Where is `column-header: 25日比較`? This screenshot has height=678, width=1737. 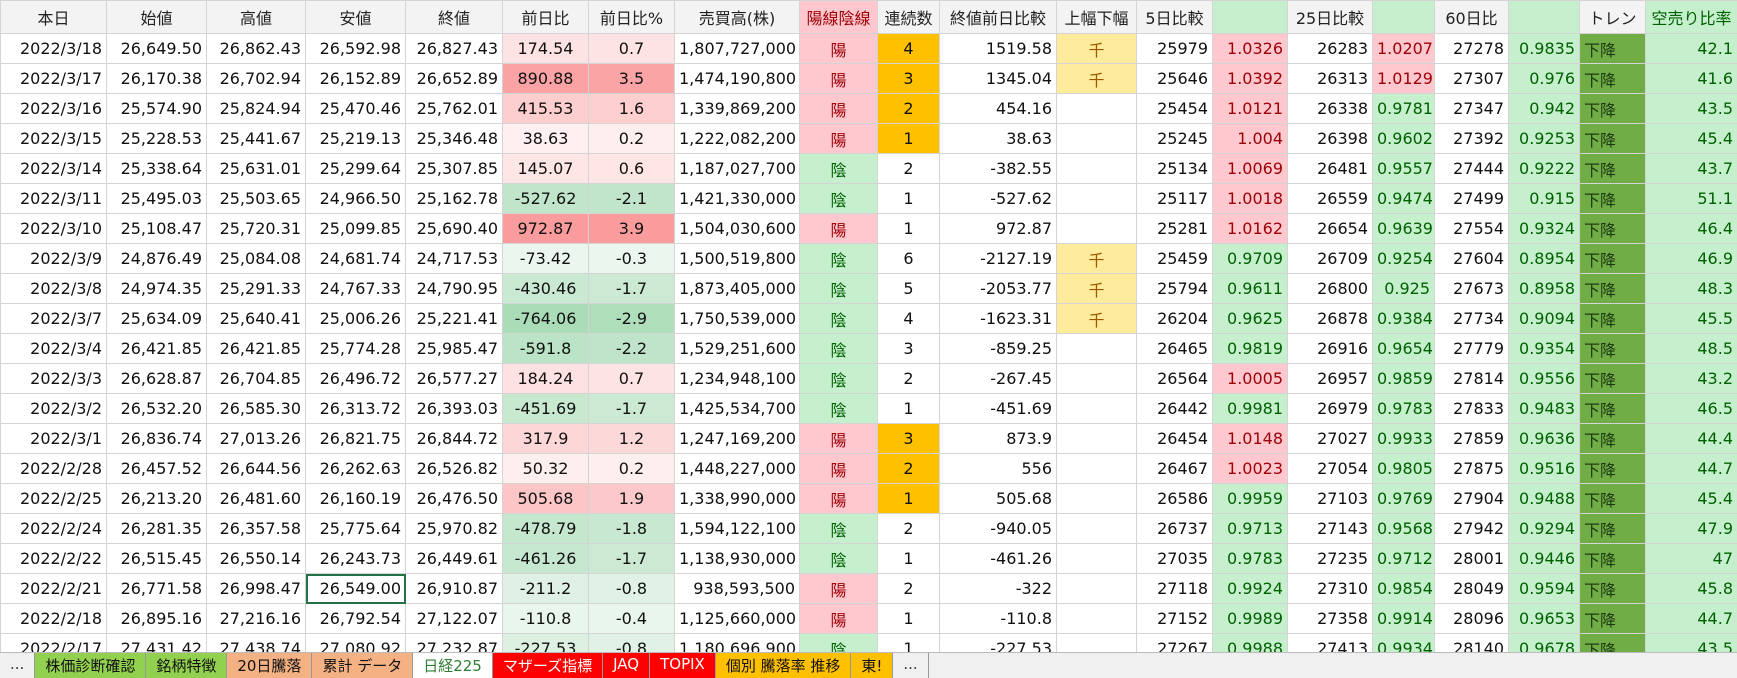 column-header: 25日比較 is located at coordinates (1330, 17).